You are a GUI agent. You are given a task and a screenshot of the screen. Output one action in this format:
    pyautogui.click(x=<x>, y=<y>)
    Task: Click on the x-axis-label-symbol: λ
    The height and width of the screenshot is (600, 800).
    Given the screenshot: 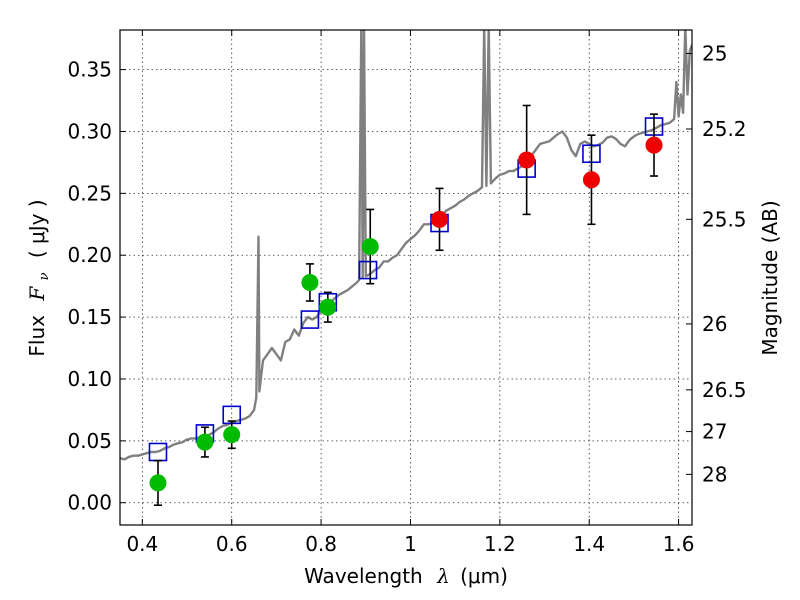 What is the action you would take?
    pyautogui.click(x=443, y=576)
    